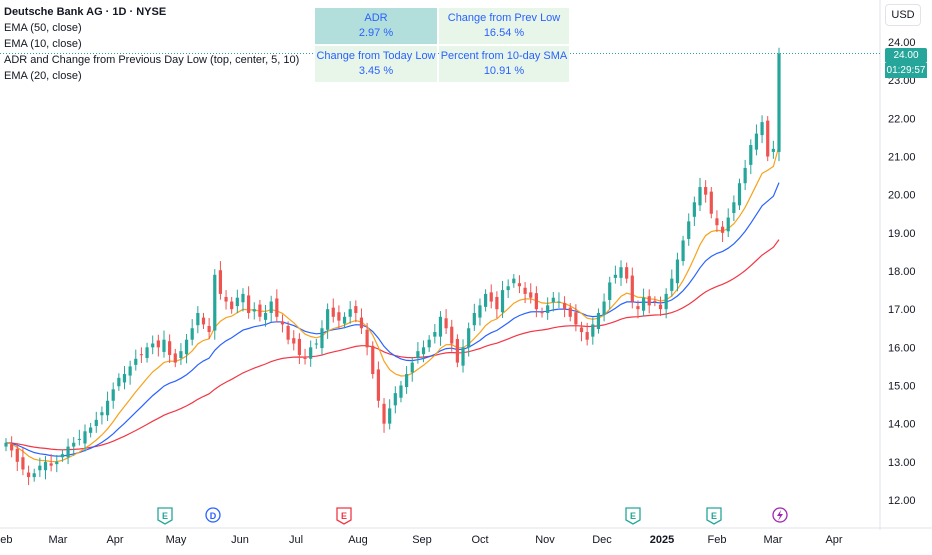 The image size is (932, 555). I want to click on x-tick-label: Jun, so click(240, 540).